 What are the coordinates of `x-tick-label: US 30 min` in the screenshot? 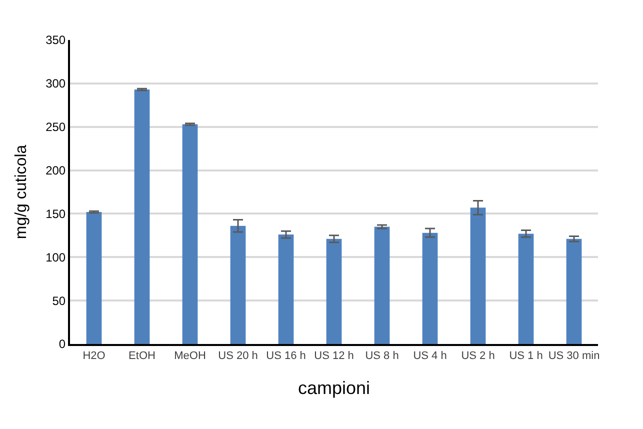 It's located at (574, 356).